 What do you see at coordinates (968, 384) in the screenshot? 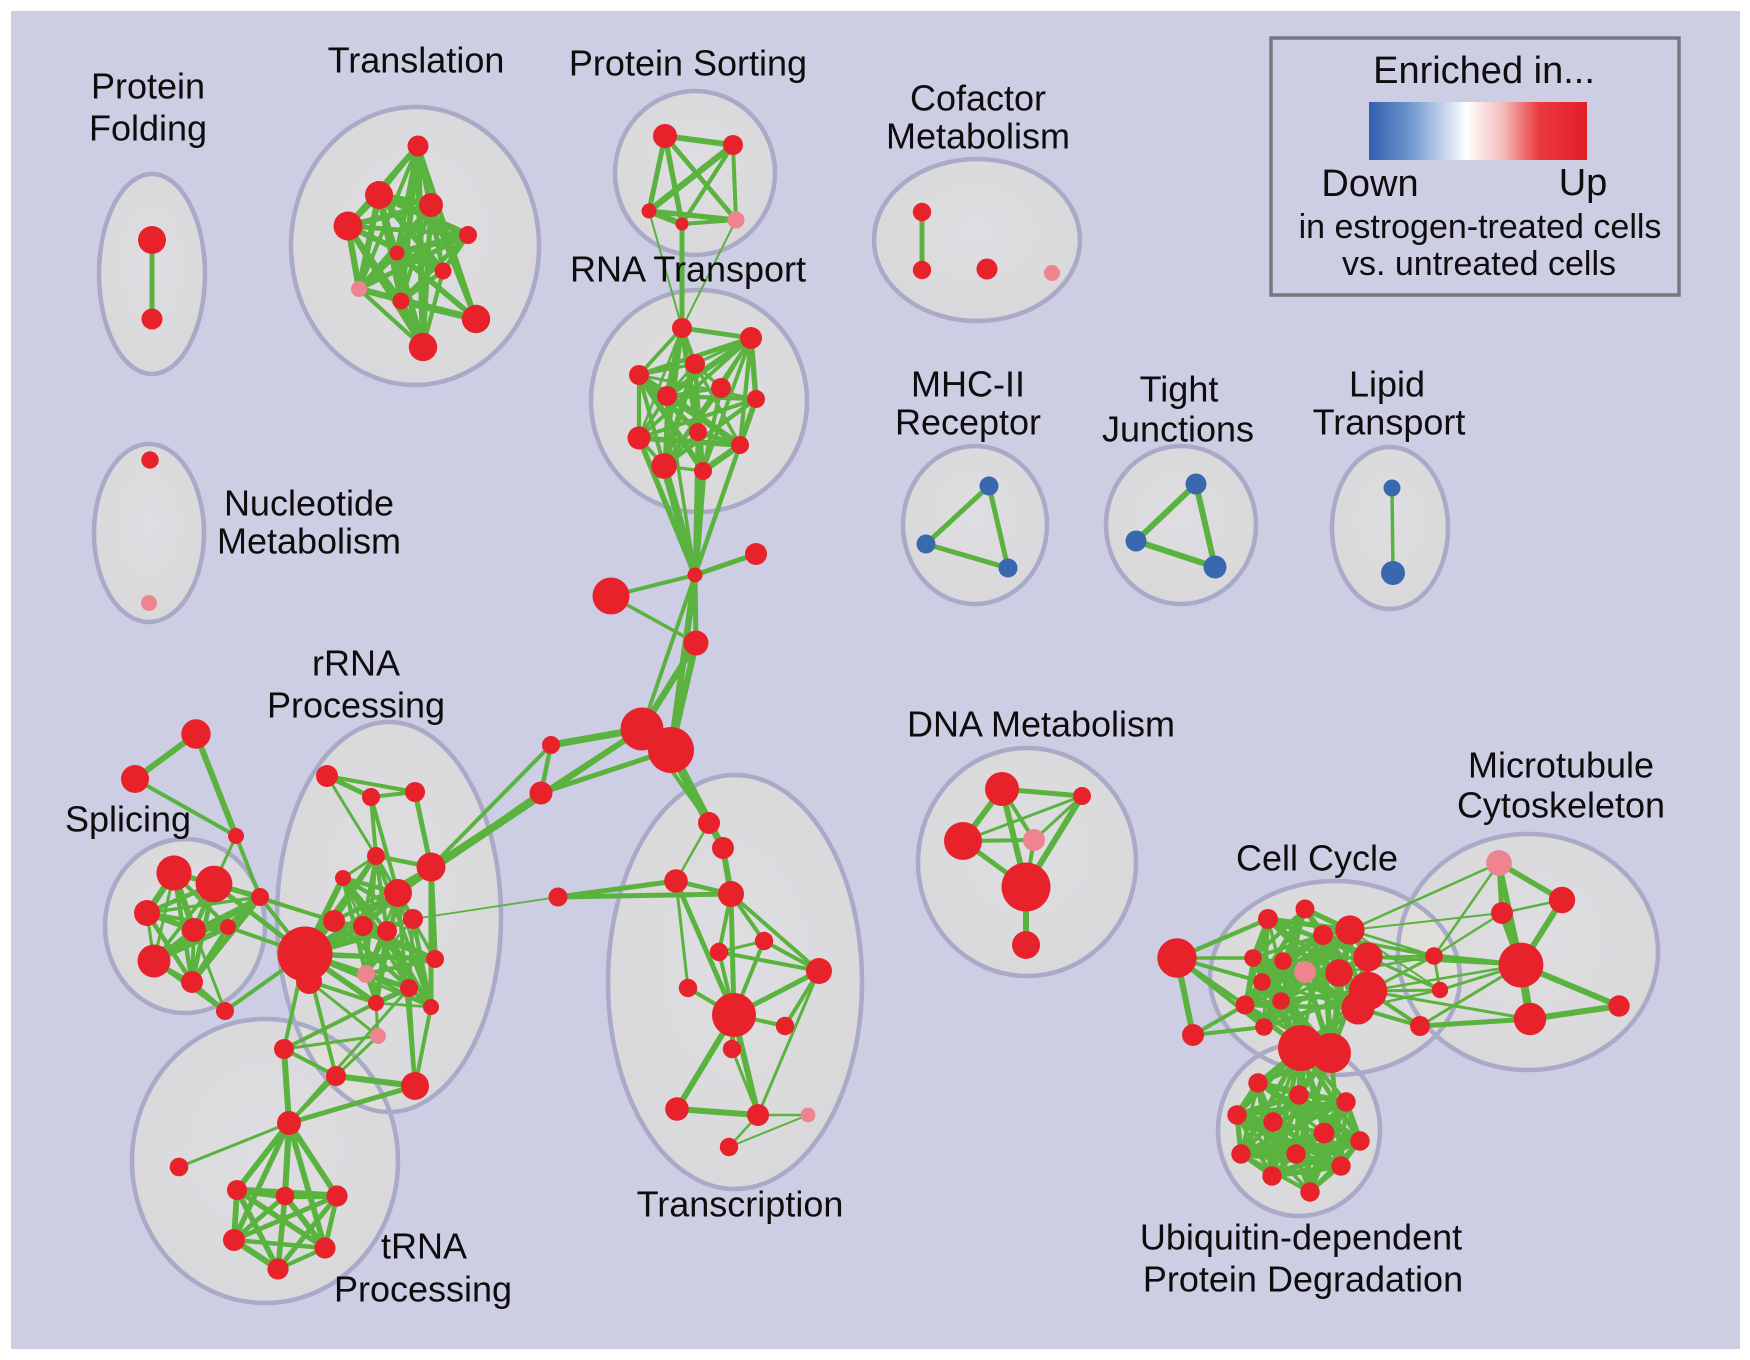
I see `svg-text: MHC-II` at bounding box center [968, 384].